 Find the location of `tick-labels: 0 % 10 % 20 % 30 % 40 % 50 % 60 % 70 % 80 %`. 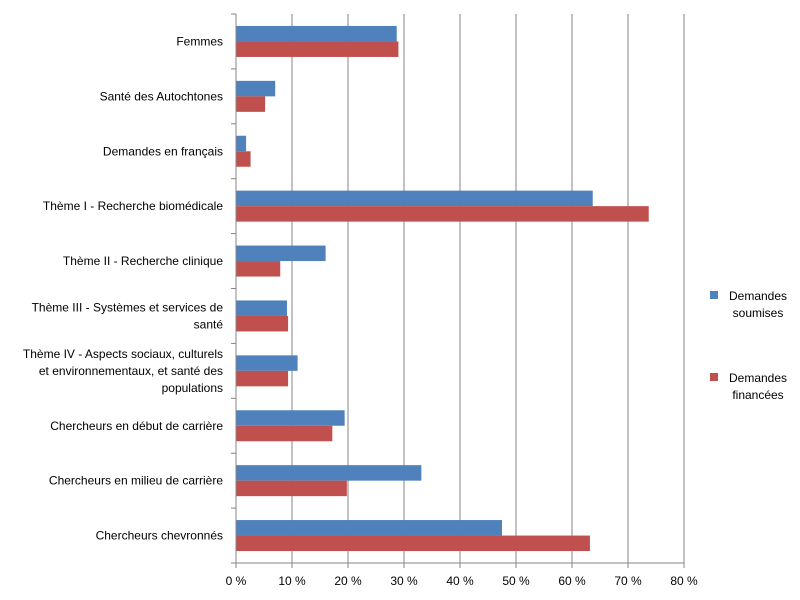

tick-labels: 0 % 10 % 20 % 30 % 40 % 50 % 60 % 70 % 80 % is located at coordinates (462, 581).